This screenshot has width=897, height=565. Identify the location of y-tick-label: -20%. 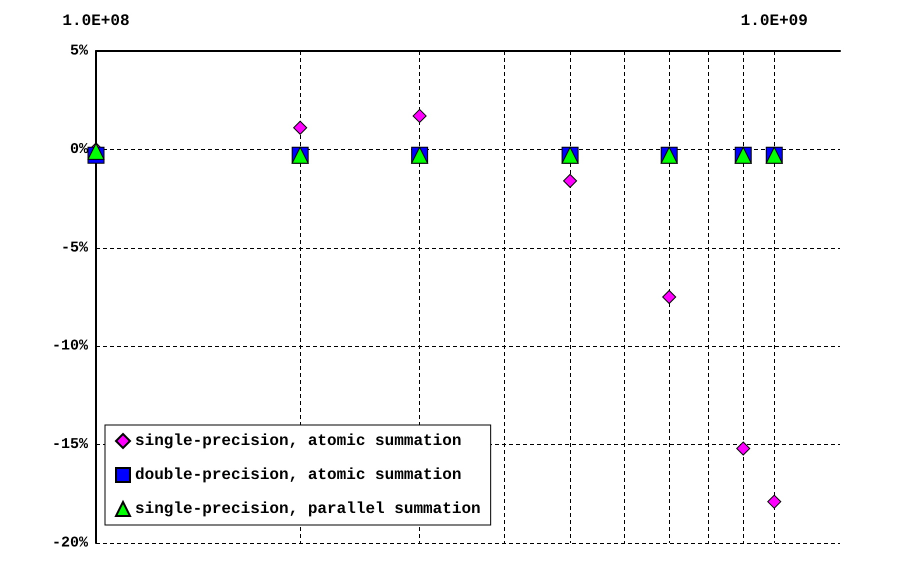
(70, 543).